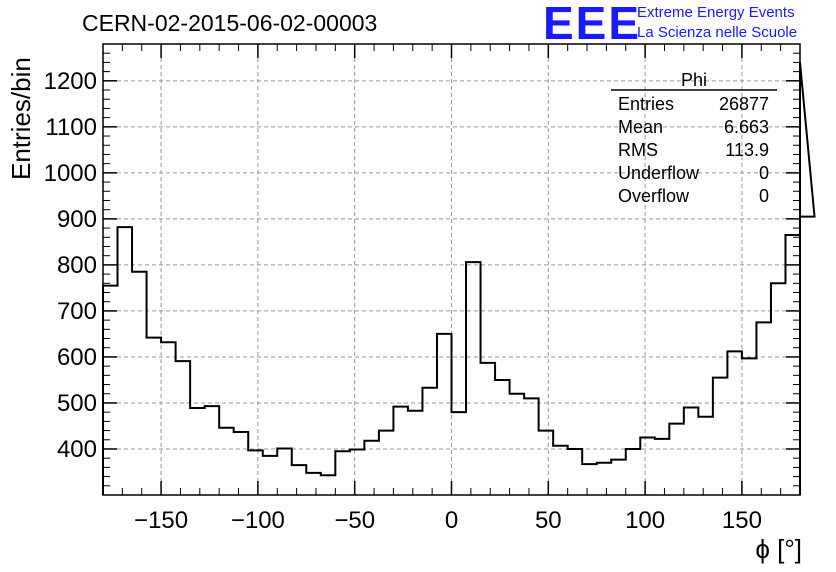  What do you see at coordinates (646, 104) in the screenshot?
I see `stats-label: Entries` at bounding box center [646, 104].